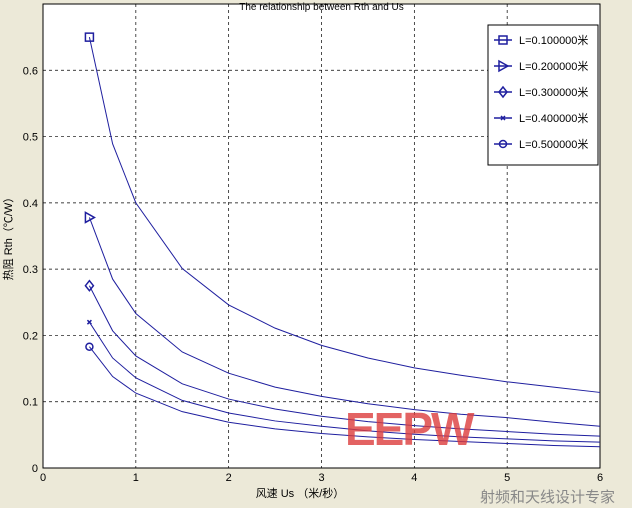 Image resolution: width=632 pixels, height=508 pixels. I want to click on legend-entry: L=0.300000米, so click(553, 92).